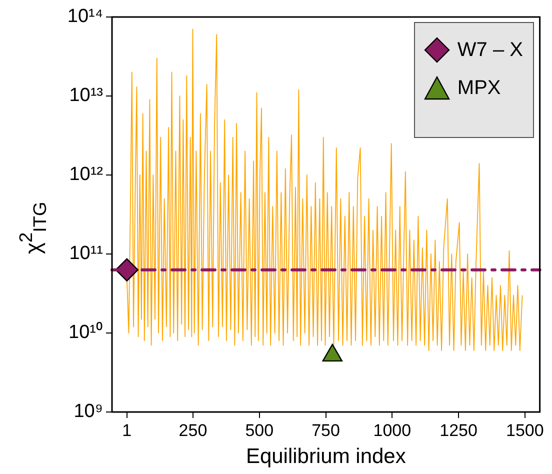  What do you see at coordinates (525, 430) in the screenshot?
I see `x-tick-label: 1500` at bounding box center [525, 430].